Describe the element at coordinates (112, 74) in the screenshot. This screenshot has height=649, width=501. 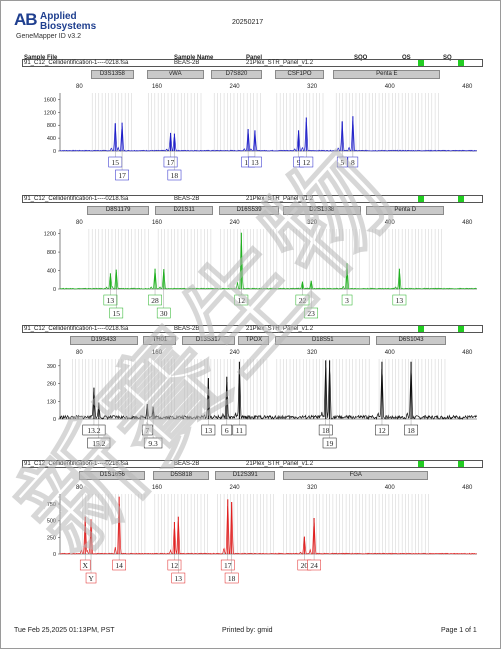
I see `marker-d3s1358: D3S1358` at that location.